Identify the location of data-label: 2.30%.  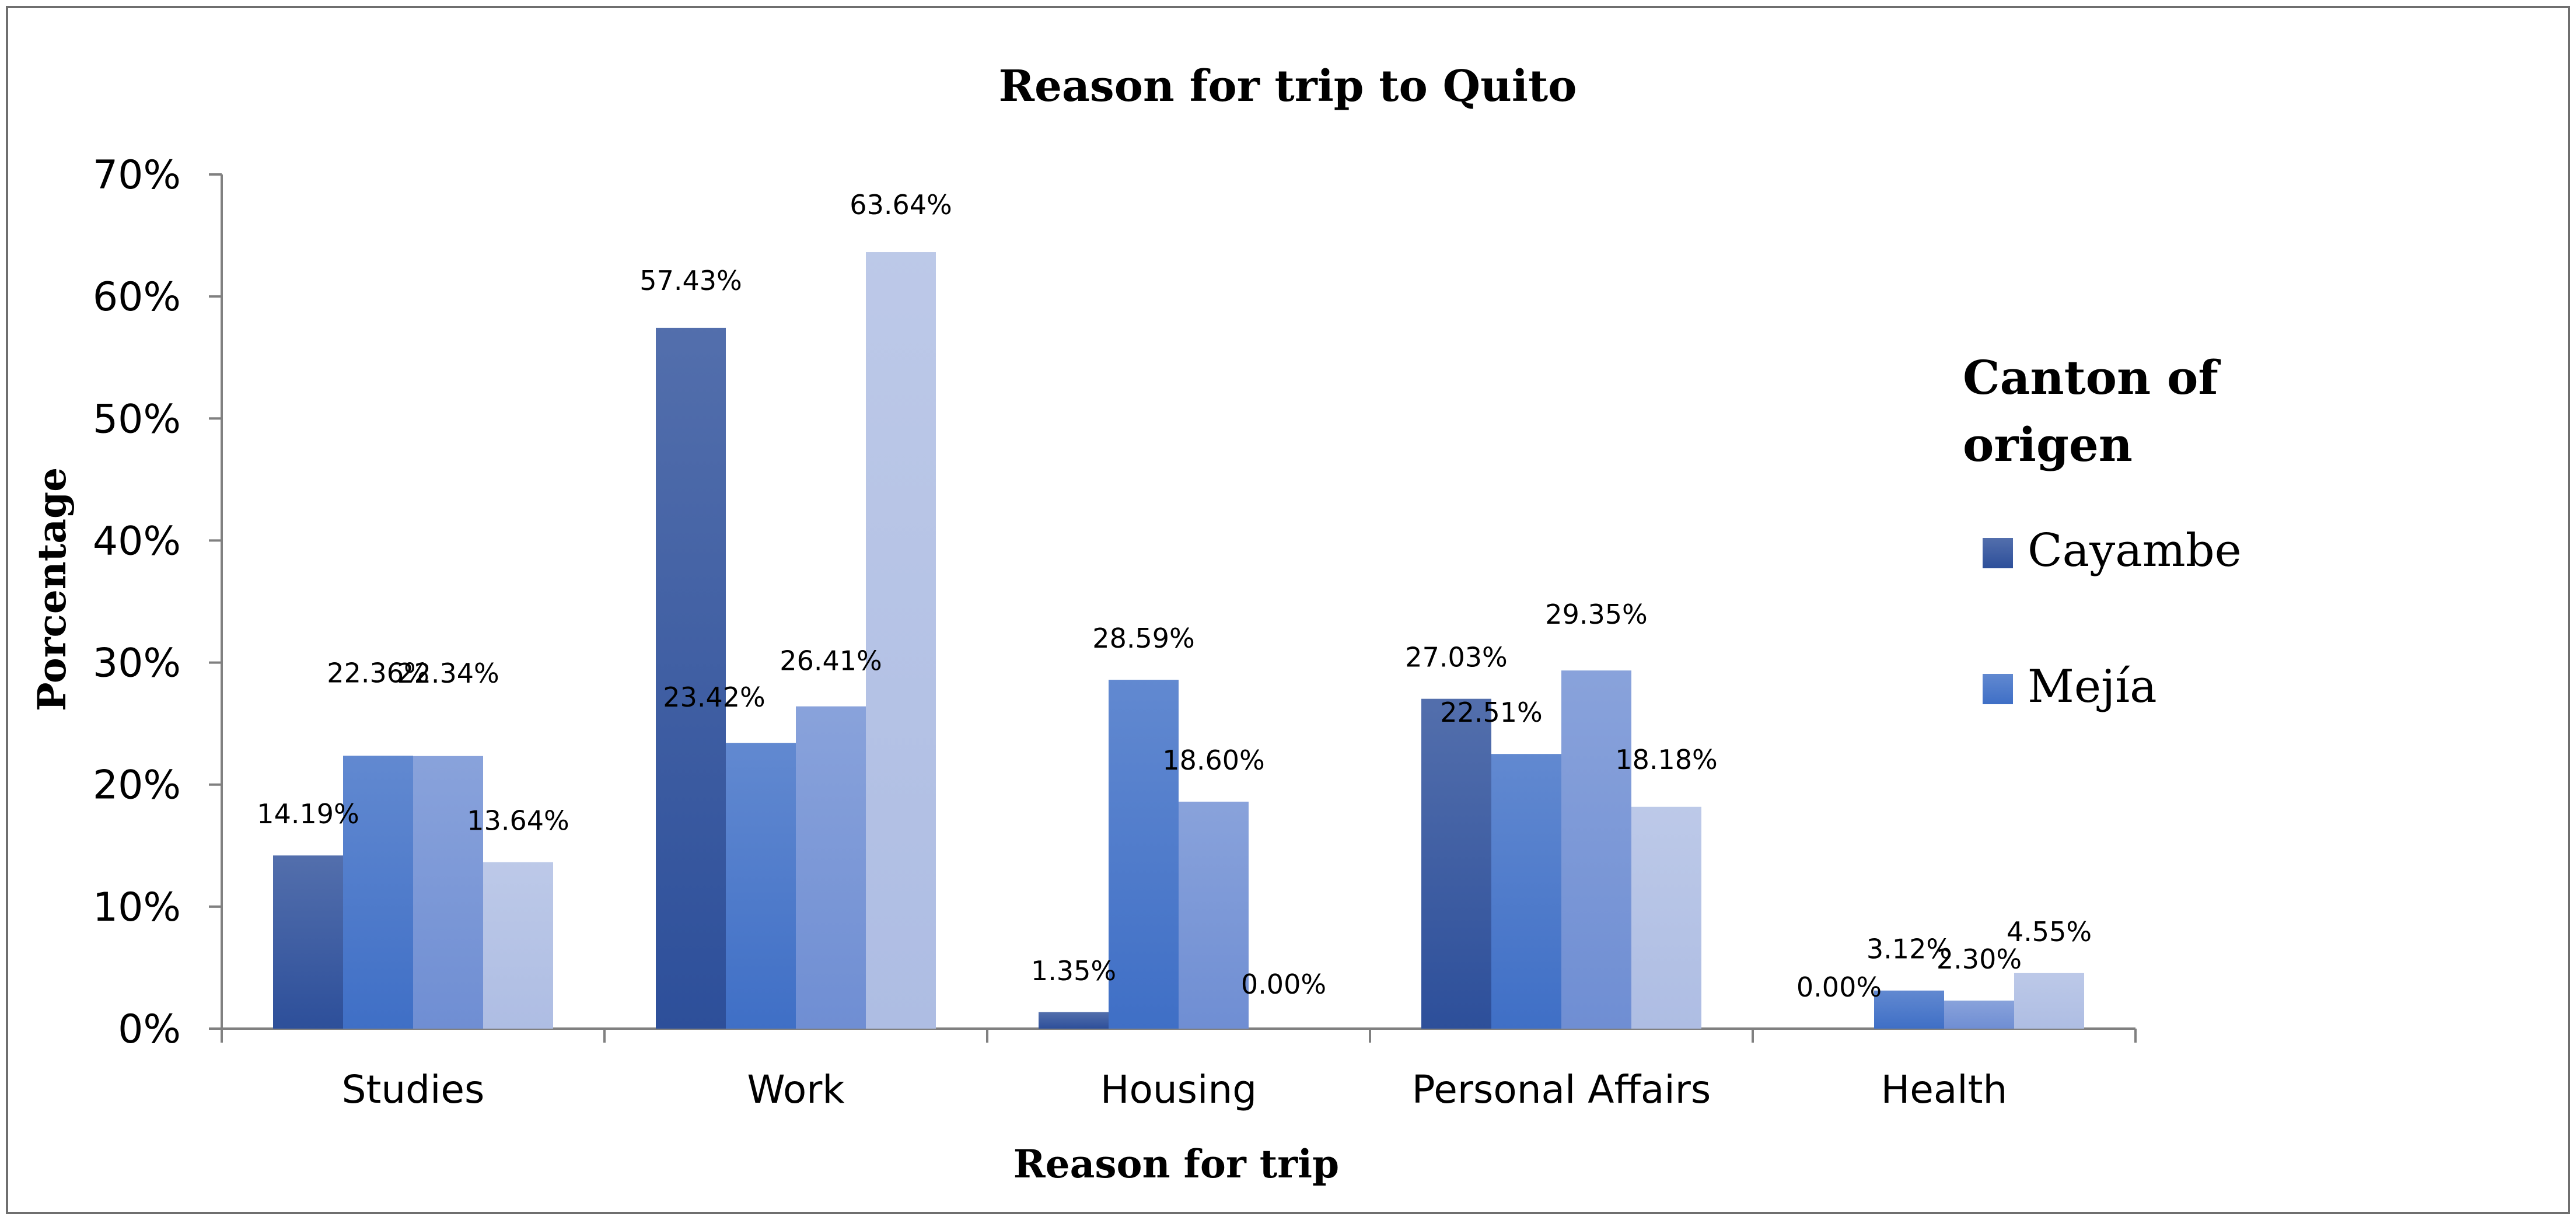
(1979, 959).